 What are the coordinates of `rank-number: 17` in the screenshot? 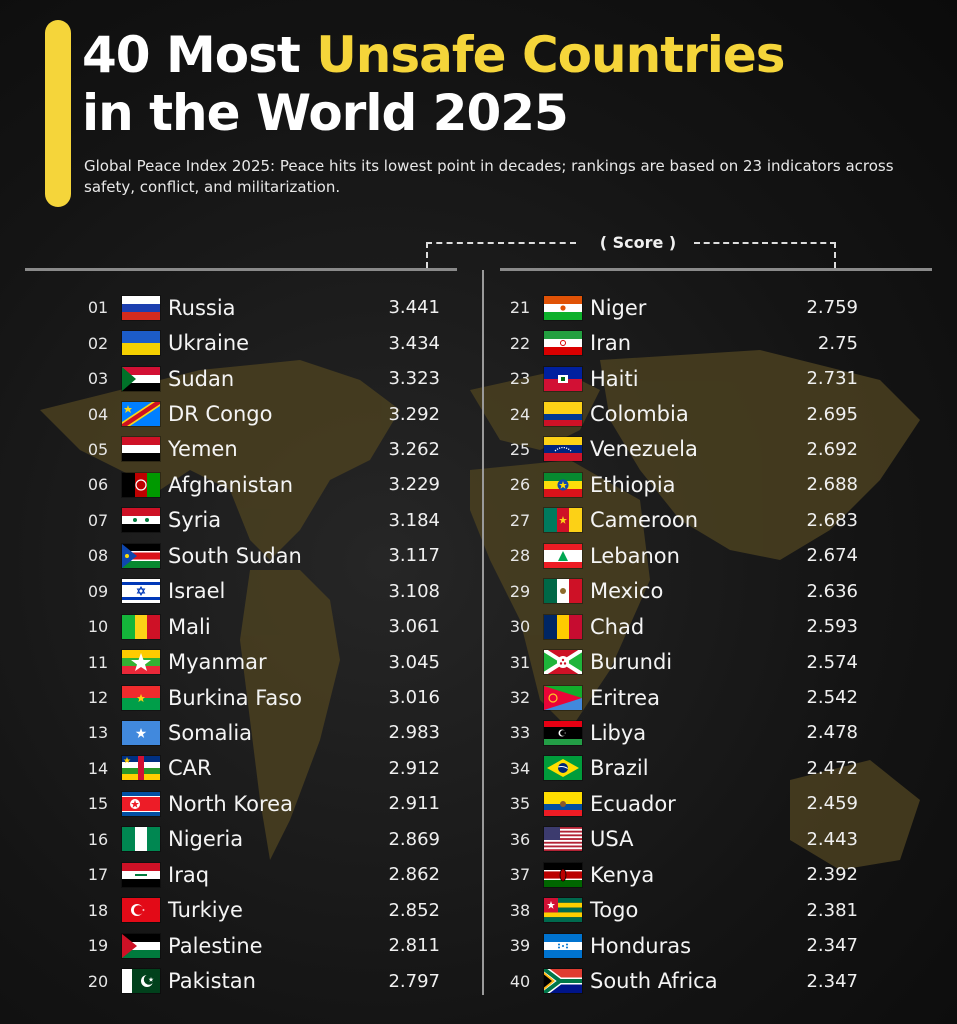 It's located at (98, 875).